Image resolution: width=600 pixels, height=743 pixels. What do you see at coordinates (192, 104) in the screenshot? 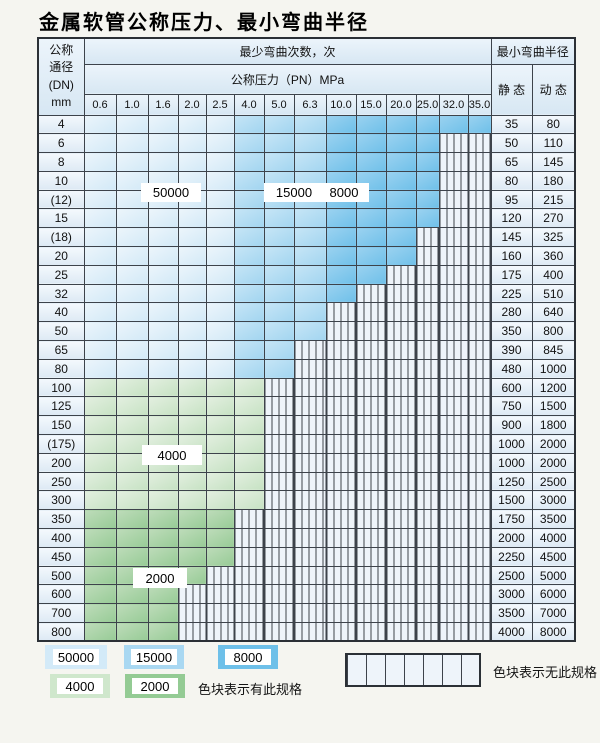
I see `pressure-col-header: 2.0` at bounding box center [192, 104].